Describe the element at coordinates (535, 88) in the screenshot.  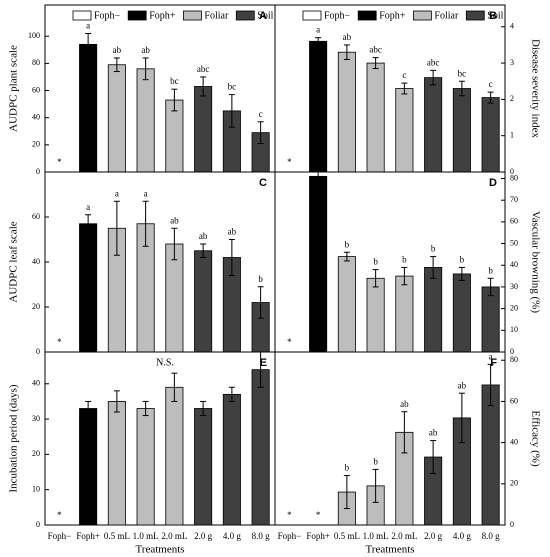
I see `y-axis-label: Disease severity index` at that location.